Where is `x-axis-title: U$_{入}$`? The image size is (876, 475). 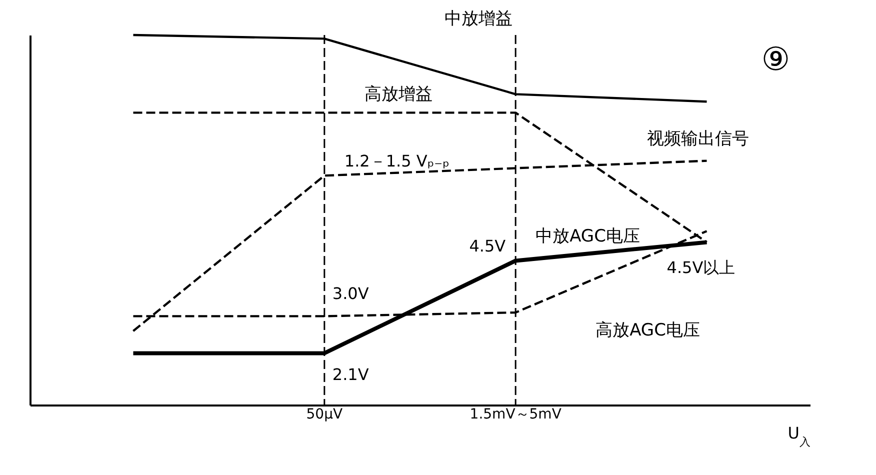 x-axis-title: U$_{入}$ is located at coordinates (799, 436).